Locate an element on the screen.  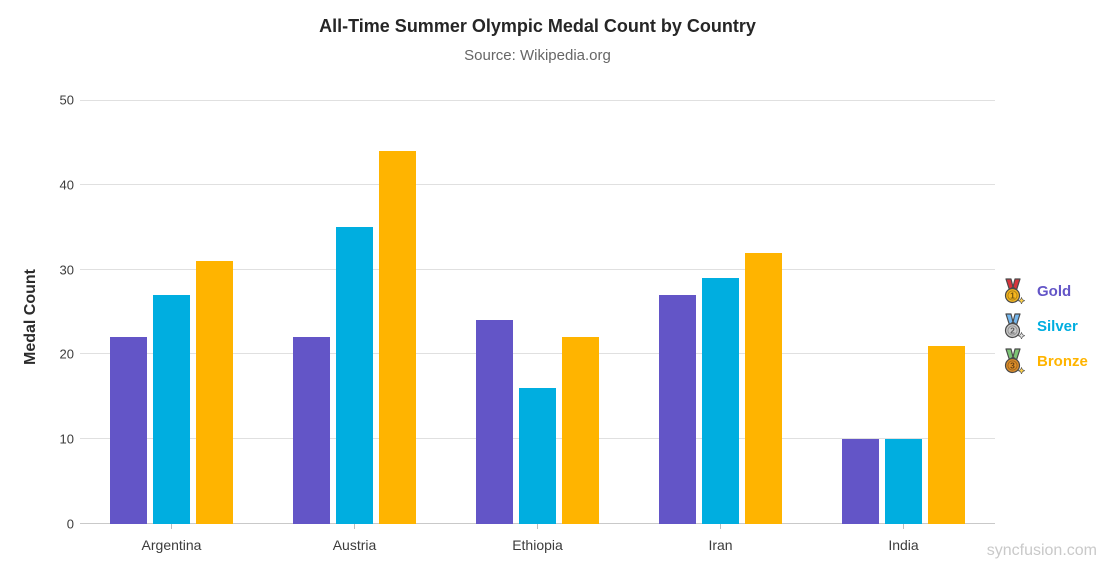
legend-label-silver: Silver is located at coordinates (1057, 326).